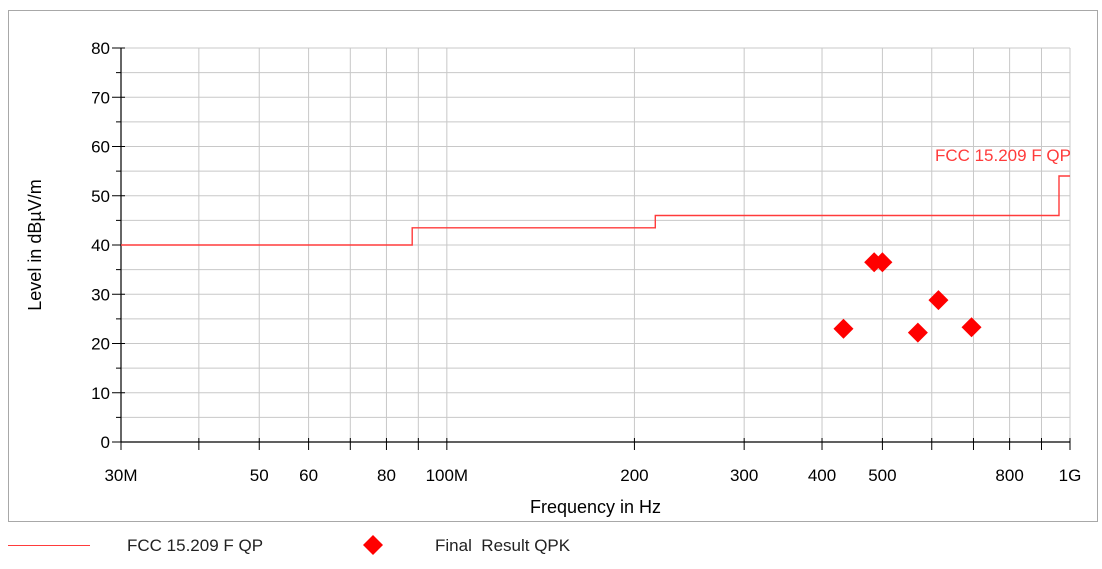  What do you see at coordinates (308, 475) in the screenshot?
I see `x-tick-label: 60` at bounding box center [308, 475].